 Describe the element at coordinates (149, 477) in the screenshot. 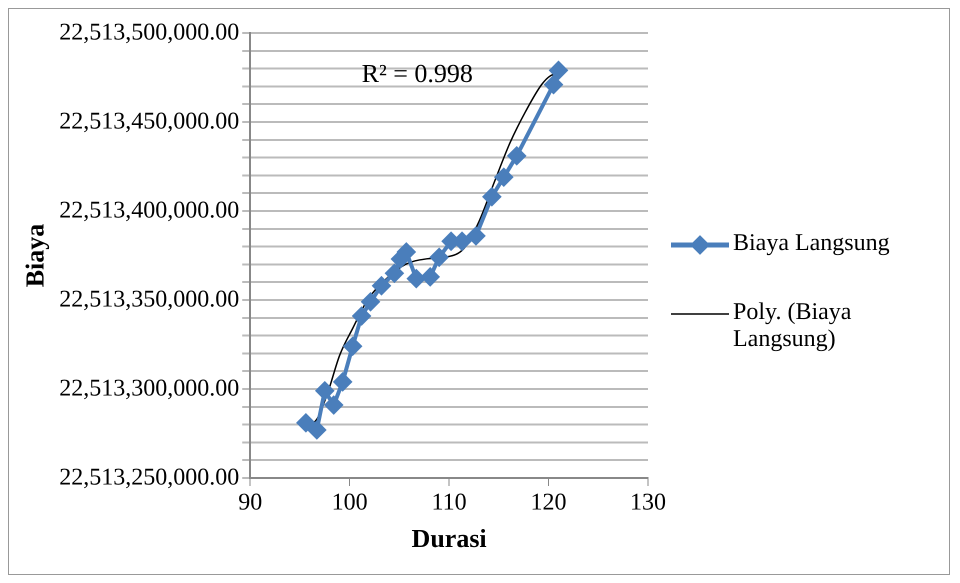

I see `y-tick-label: 22,513,250,000.00` at that location.